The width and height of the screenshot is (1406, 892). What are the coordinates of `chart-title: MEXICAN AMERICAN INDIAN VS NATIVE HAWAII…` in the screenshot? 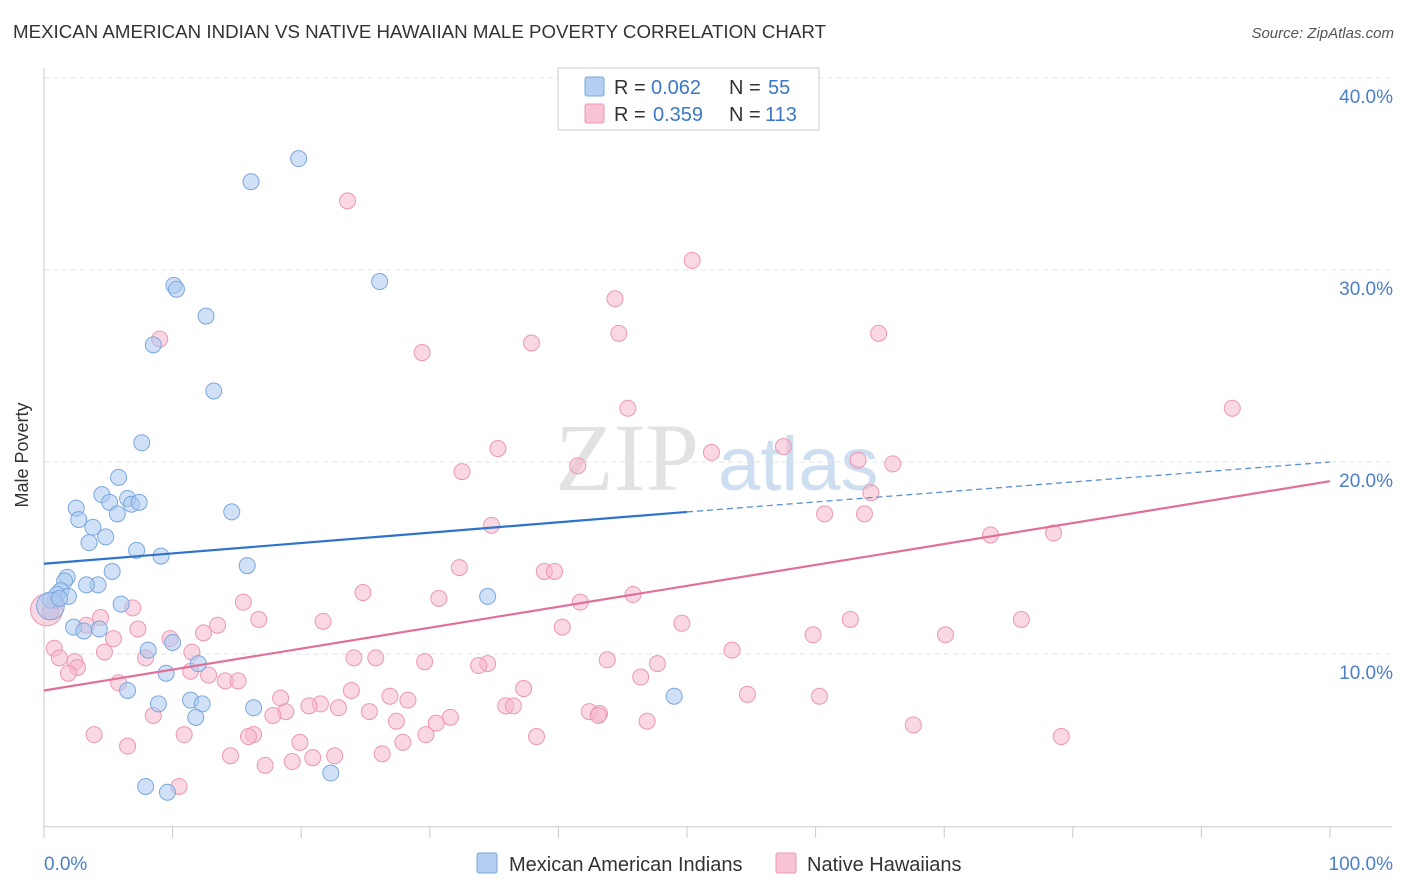 It's located at (419, 32).